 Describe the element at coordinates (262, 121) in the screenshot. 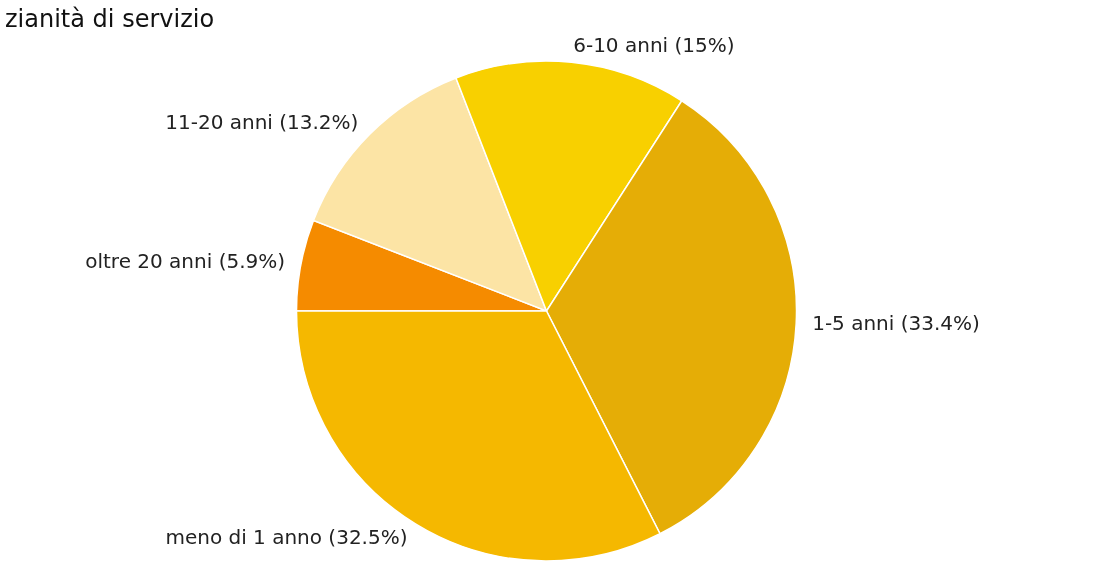

I see `slice-label: 11-20 anni (13.2%)` at that location.